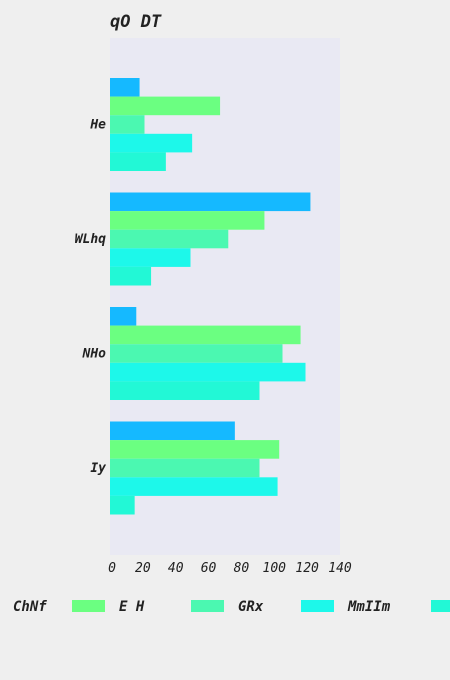 Image resolution: width=450 pixels, height=680 pixels. What do you see at coordinates (123, 316) in the screenshot?
I see `bar-1-NHo` at bounding box center [123, 316].